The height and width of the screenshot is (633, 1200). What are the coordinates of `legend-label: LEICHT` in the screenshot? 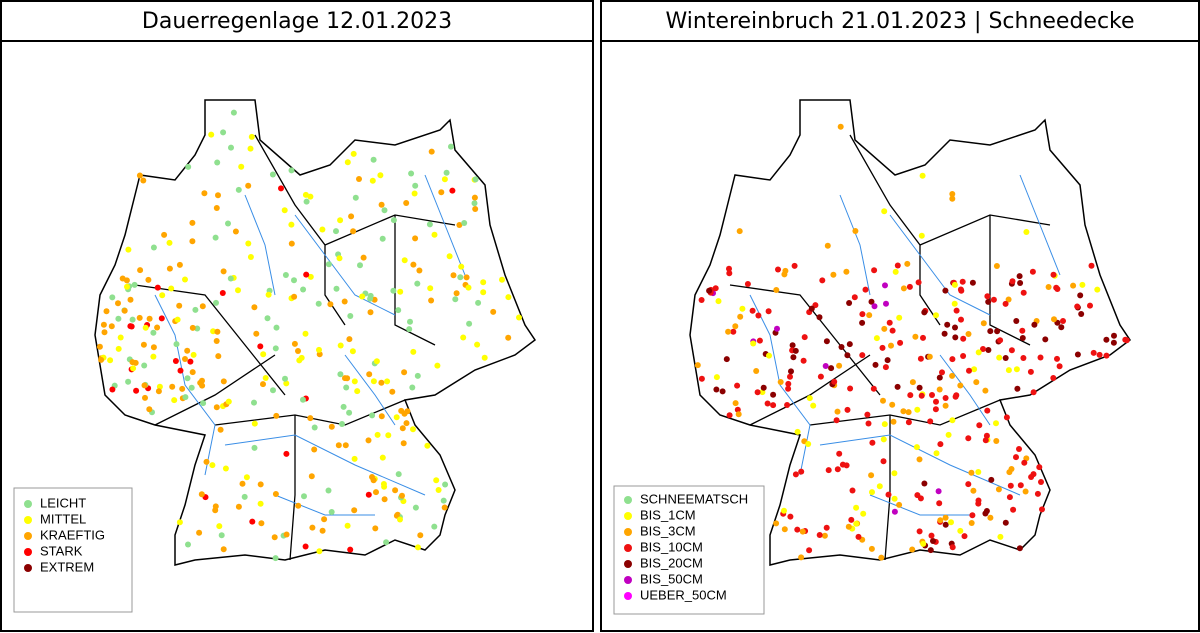 It's located at (63, 502).